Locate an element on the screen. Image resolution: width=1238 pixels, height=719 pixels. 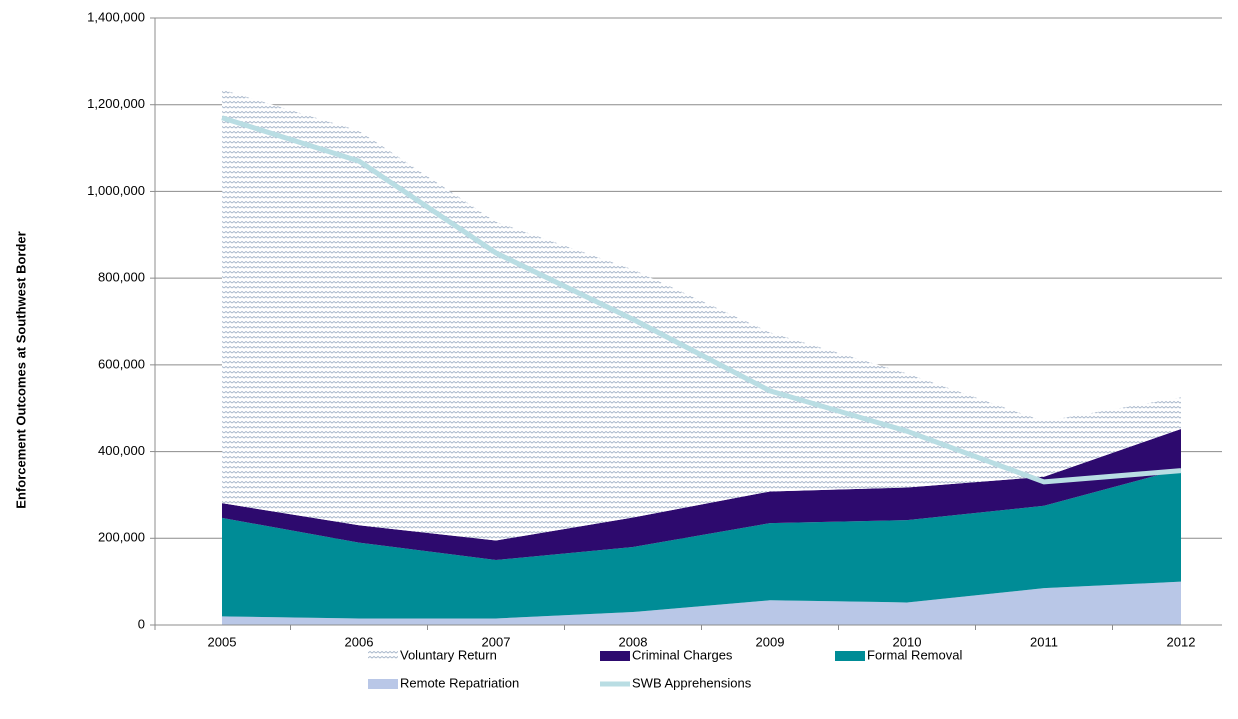
y-tick-label: 0 is located at coordinates (141, 623).